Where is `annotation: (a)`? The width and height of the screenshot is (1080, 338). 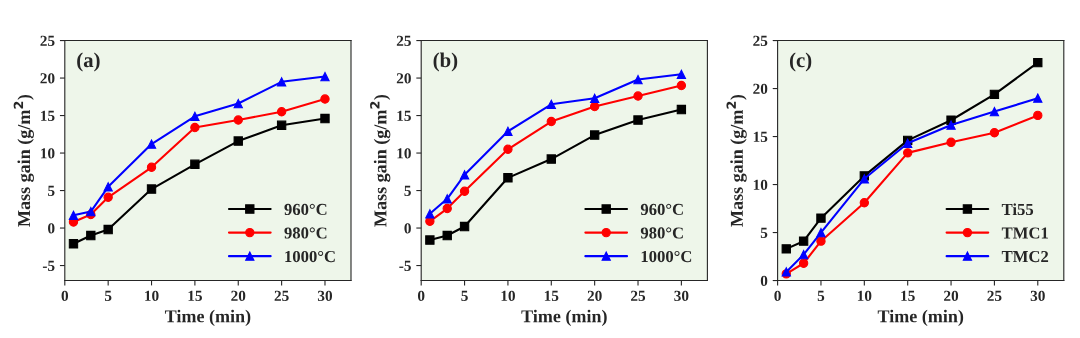 annotation: (a) is located at coordinates (88, 62).